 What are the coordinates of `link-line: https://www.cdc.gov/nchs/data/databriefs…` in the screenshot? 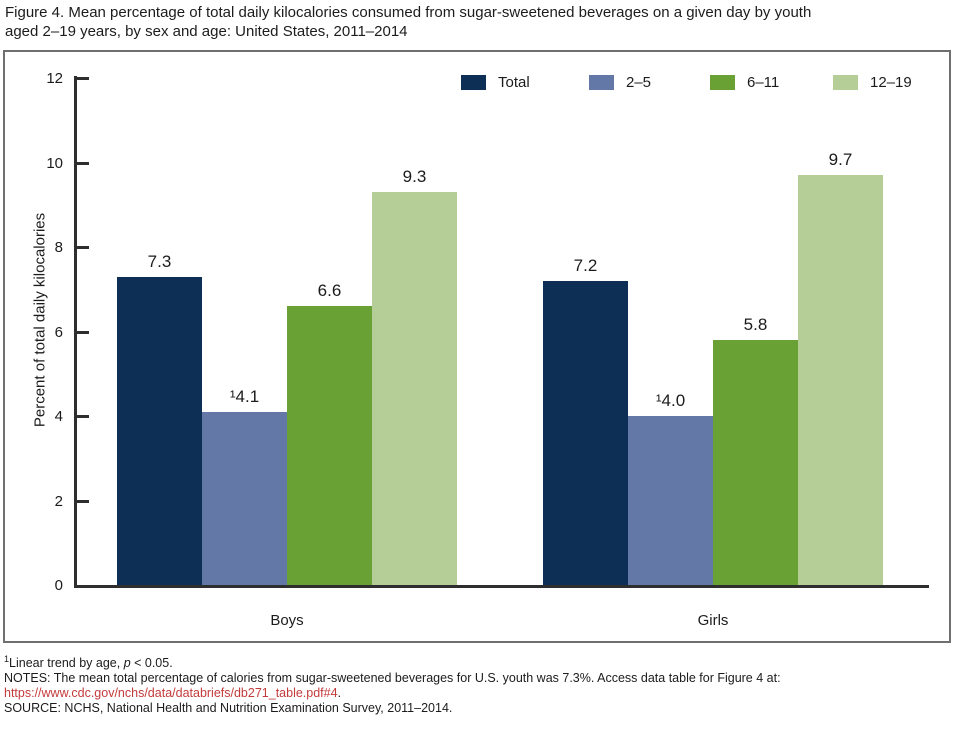 It's located at (479, 693).